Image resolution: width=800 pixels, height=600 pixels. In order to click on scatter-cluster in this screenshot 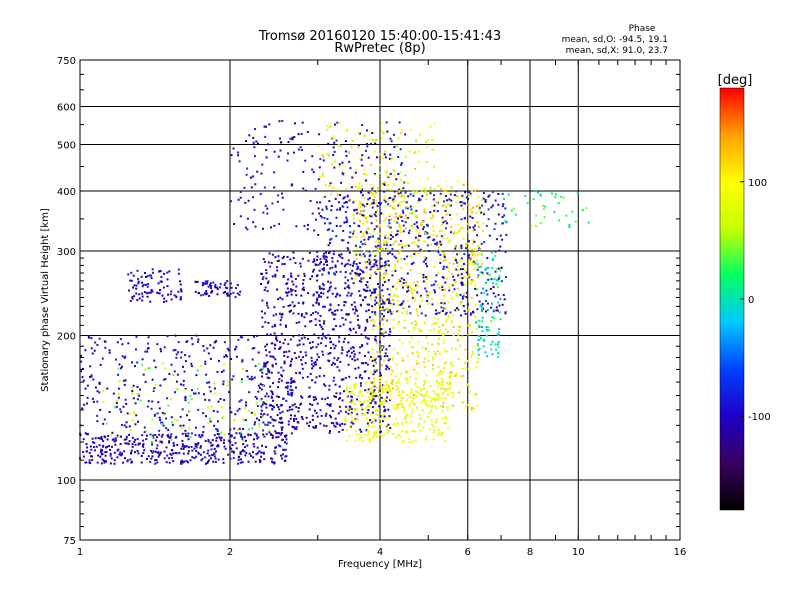, I will do `click(376, 162)`.